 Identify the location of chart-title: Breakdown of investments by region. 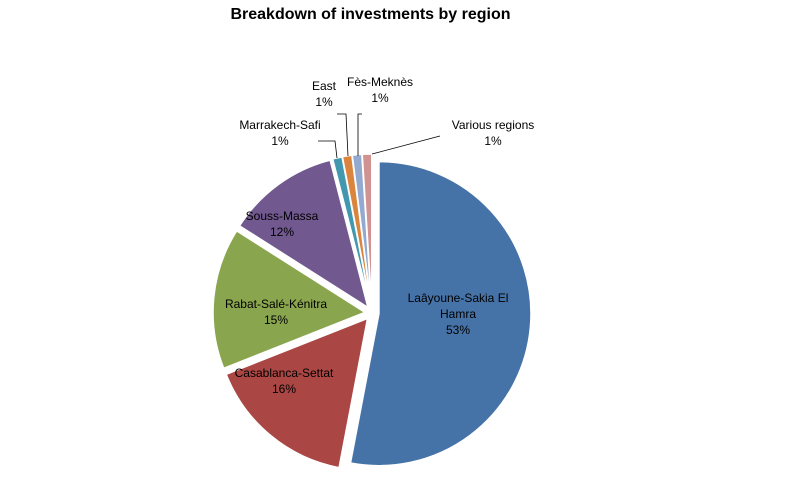
(370, 14).